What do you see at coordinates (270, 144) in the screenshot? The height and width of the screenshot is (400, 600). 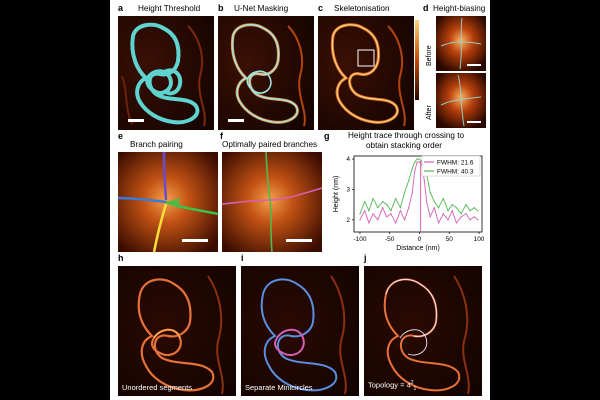 I see `panel-f-title: Optimally paired branches` at bounding box center [270, 144].